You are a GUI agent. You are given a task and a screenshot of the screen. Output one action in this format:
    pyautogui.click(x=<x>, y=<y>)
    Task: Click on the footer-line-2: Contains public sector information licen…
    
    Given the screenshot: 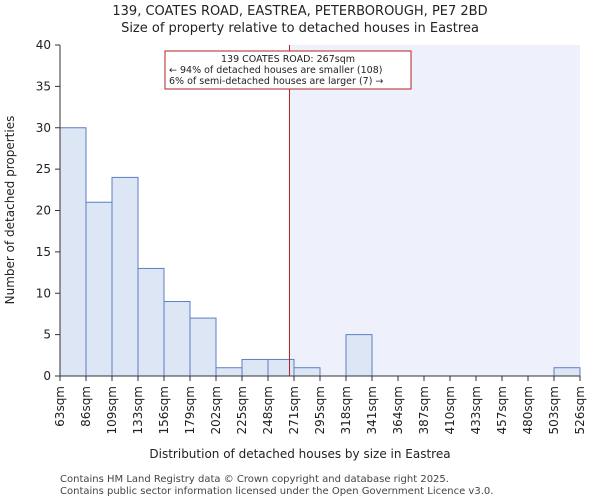 What is the action you would take?
    pyautogui.click(x=276, y=491)
    